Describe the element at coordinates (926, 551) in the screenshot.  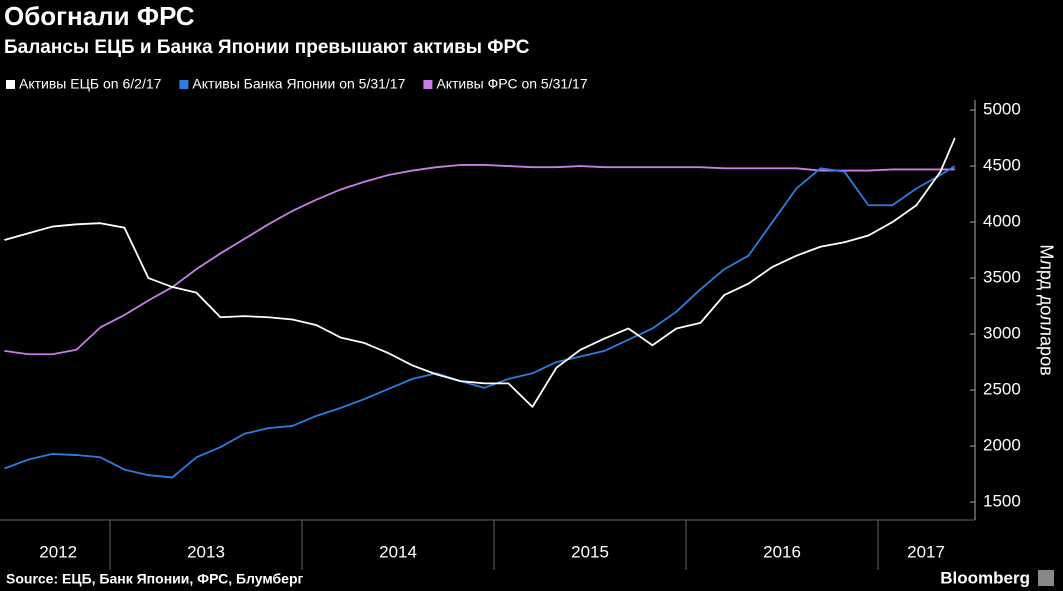
I see `x-tick-label: 2017` at that location.